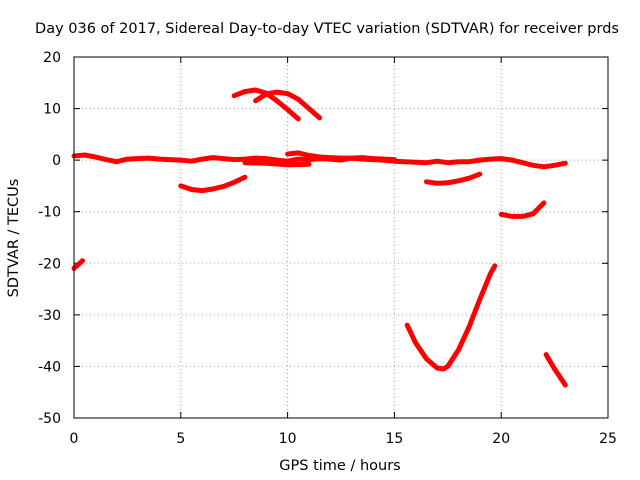  Describe the element at coordinates (49, 367) in the screenshot. I see `y-tick-label: -40` at that location.